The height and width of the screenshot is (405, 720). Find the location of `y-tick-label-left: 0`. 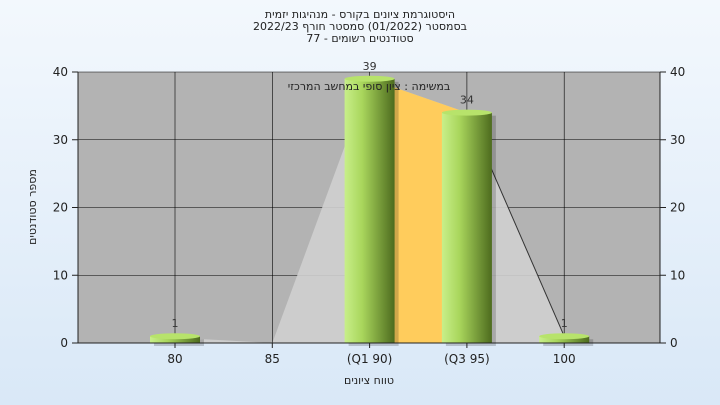

y-tick-label-left: 0 is located at coordinates (64, 343).